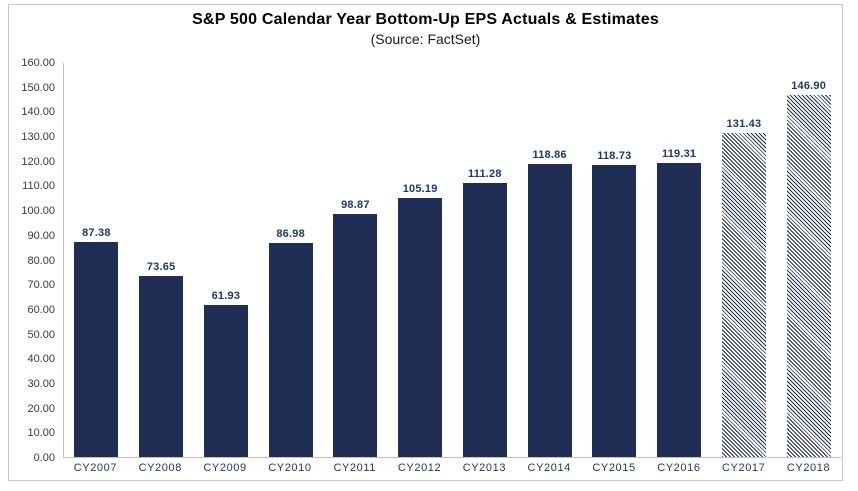  What do you see at coordinates (161, 266) in the screenshot?
I see `bar-value-label: 73.65` at bounding box center [161, 266].